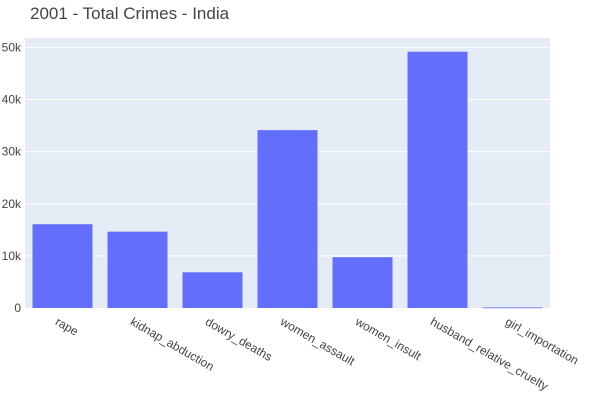 Image resolution: width=600 pixels, height=400 pixels. I want to click on chart-title: 2001 - Total Crimes - India, so click(130, 13).